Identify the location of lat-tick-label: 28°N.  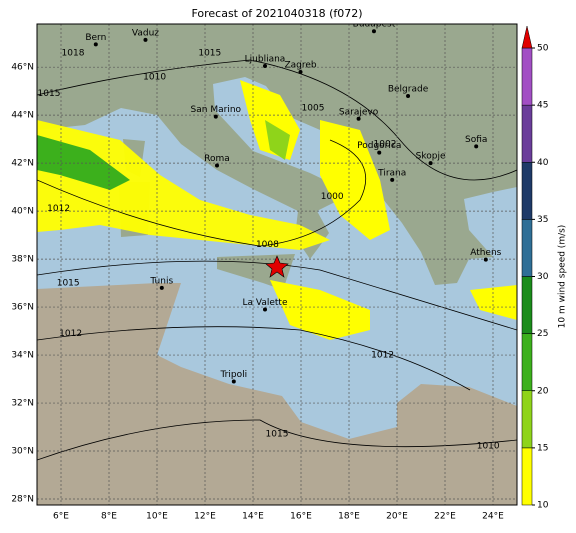
(22, 500).